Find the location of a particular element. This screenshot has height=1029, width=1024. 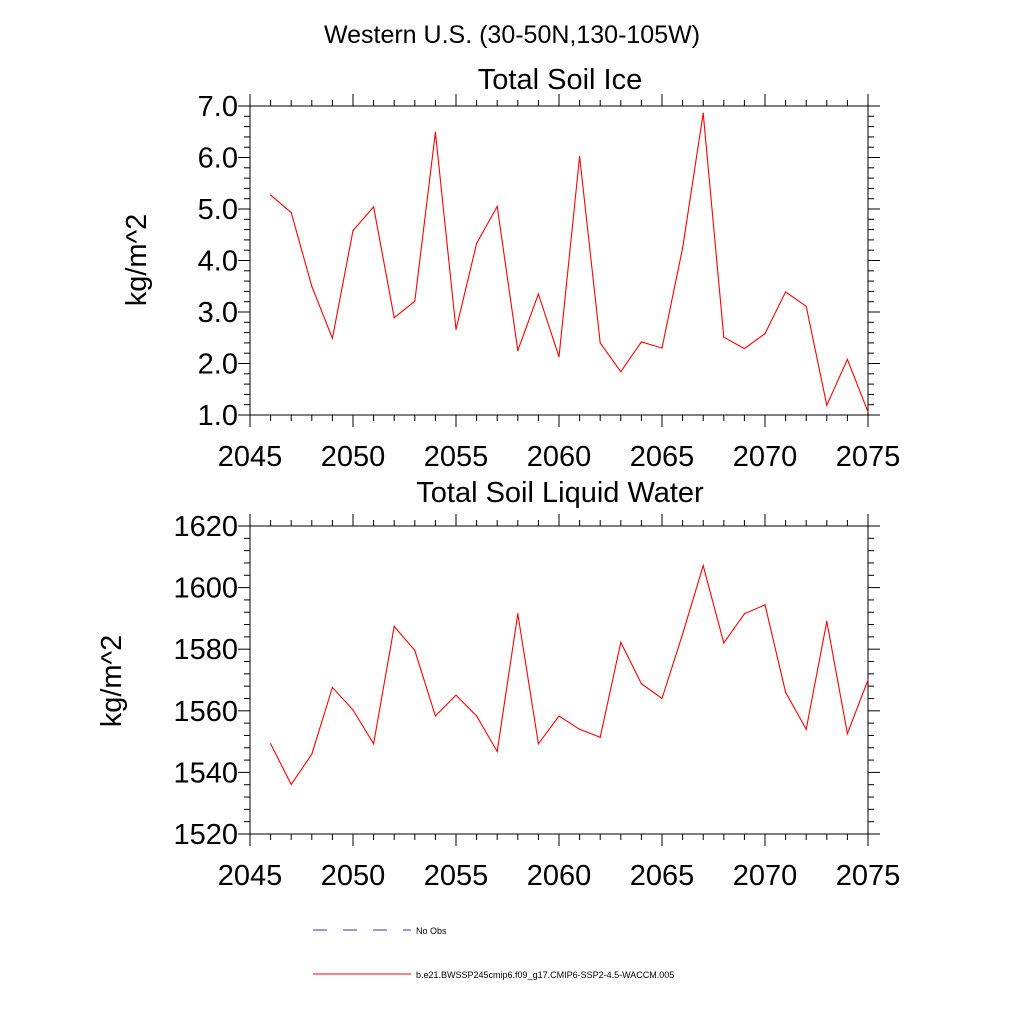

series-line is located at coordinates (569, 674).